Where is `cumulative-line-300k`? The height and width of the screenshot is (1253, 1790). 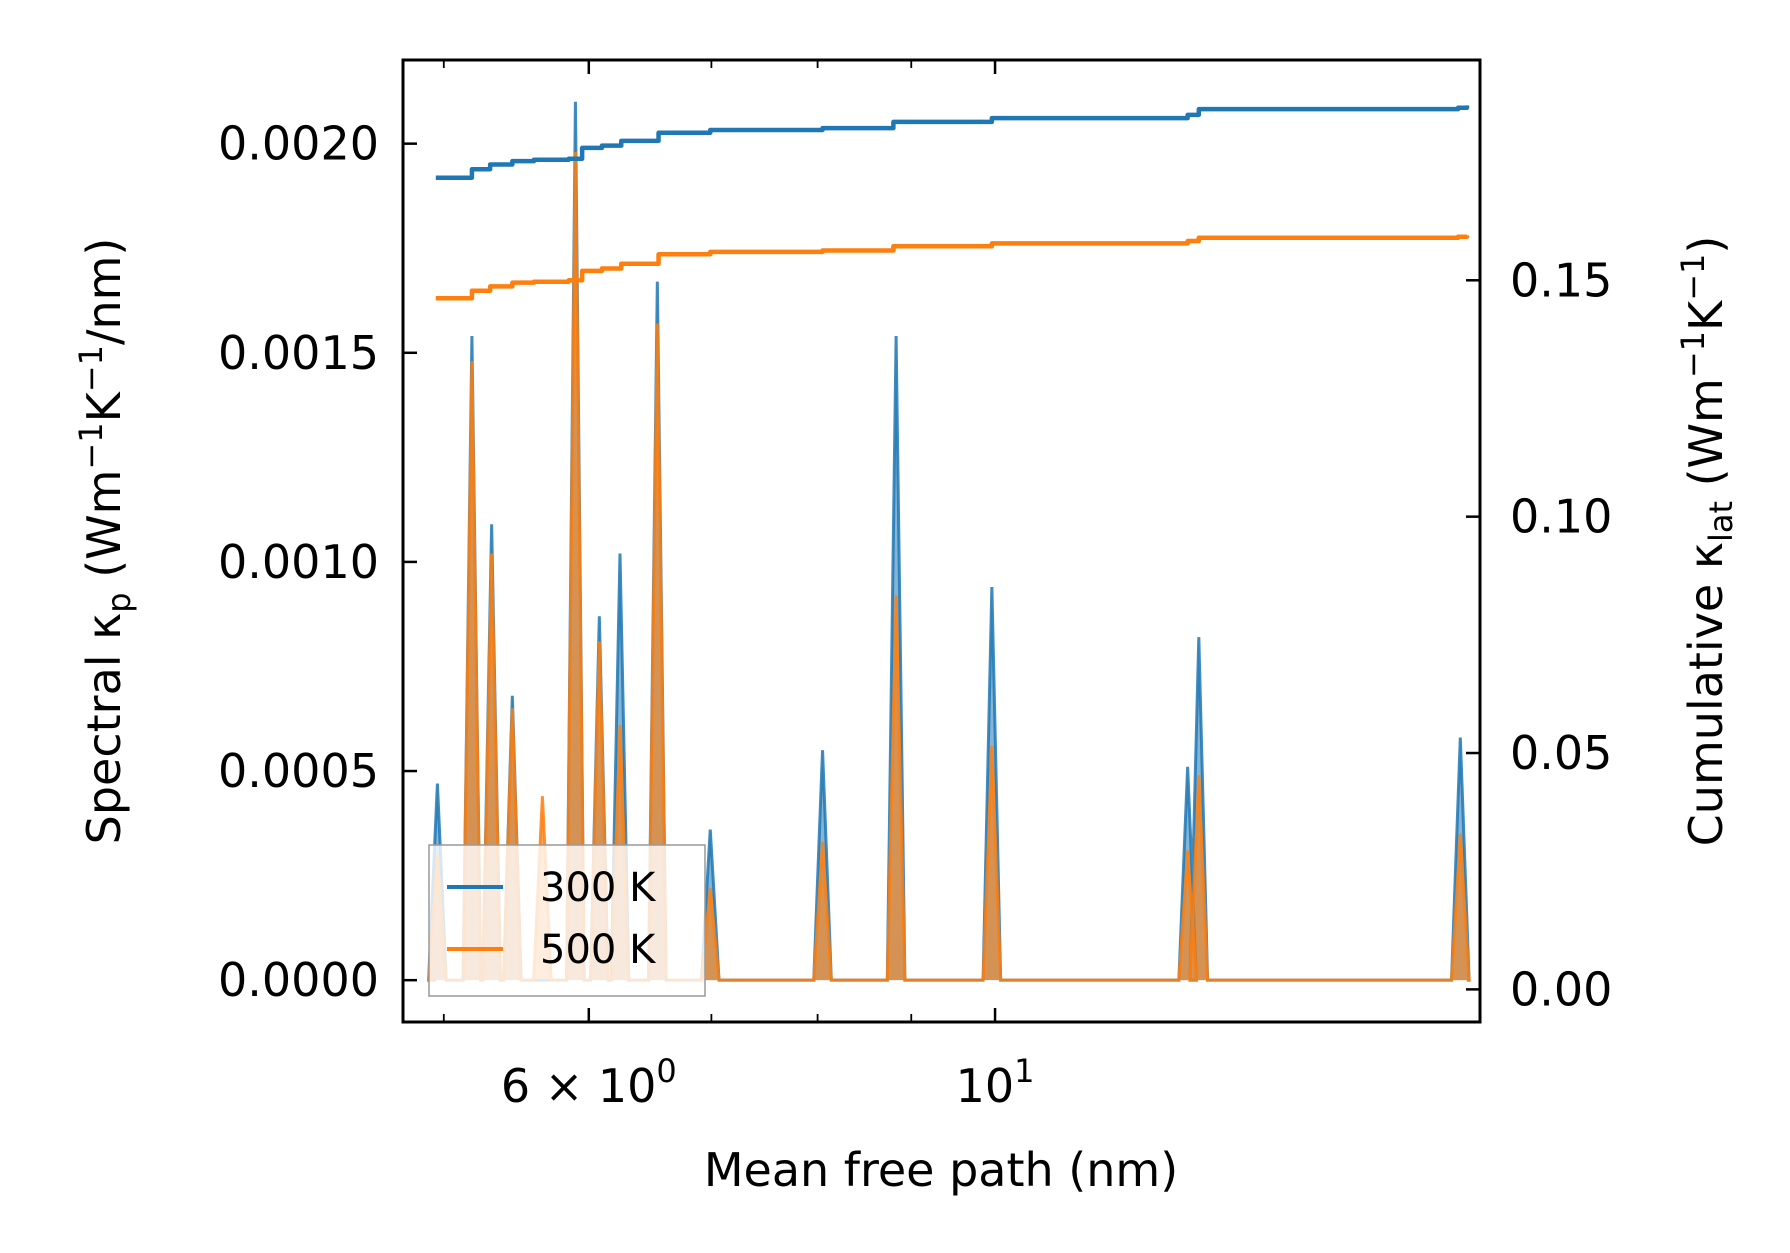 cumulative-line-300k is located at coordinates (952, 142).